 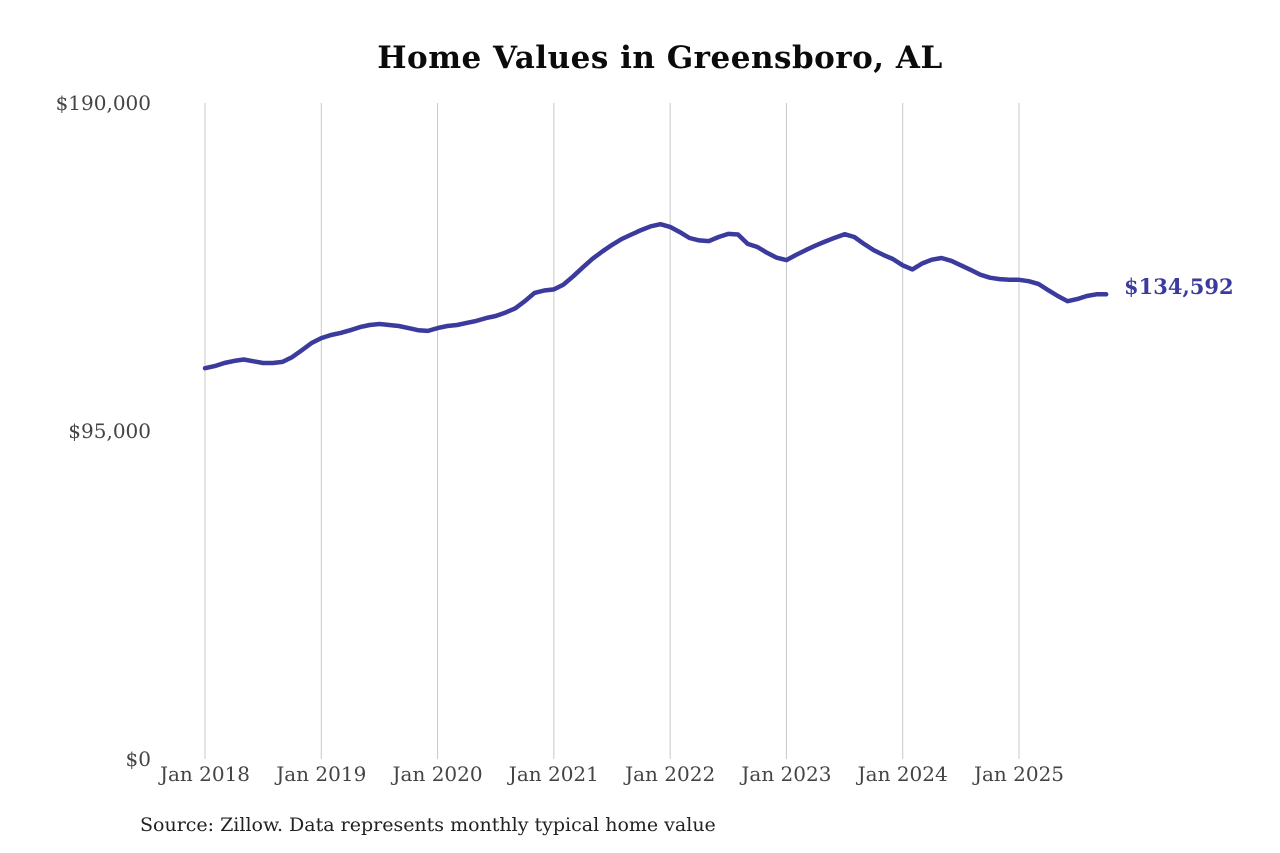 What do you see at coordinates (902, 774) in the screenshot?
I see `x-axis-tick-label: Jan 2024` at bounding box center [902, 774].